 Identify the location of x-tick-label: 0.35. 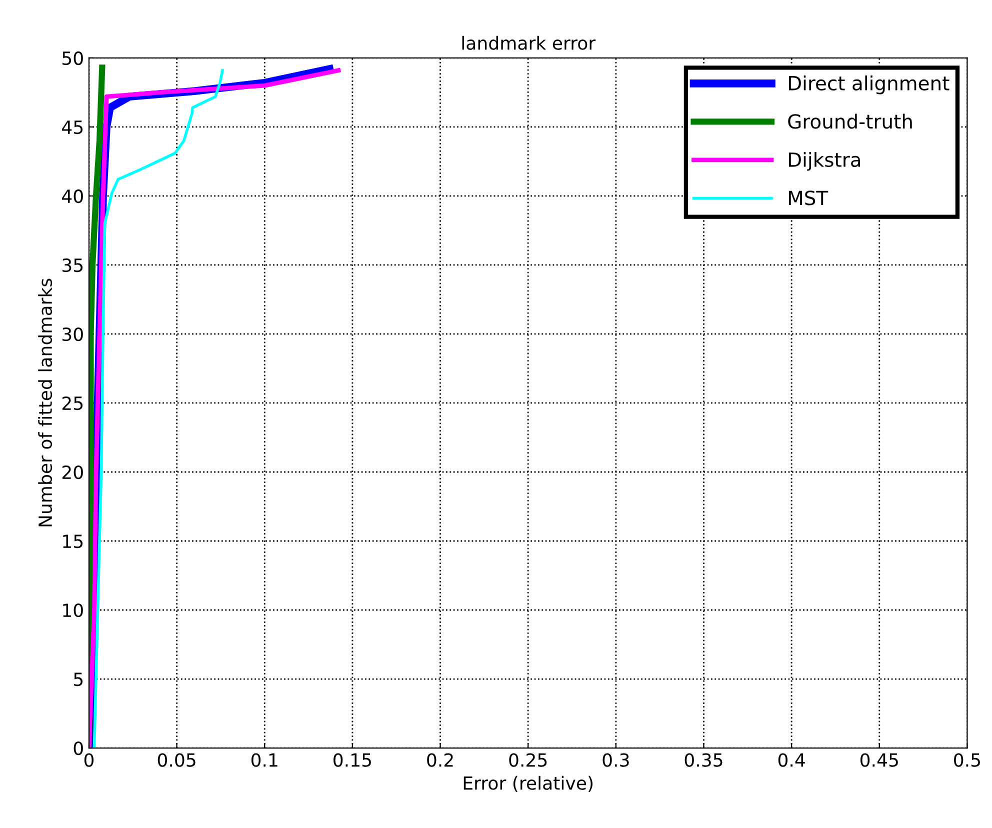
(703, 760).